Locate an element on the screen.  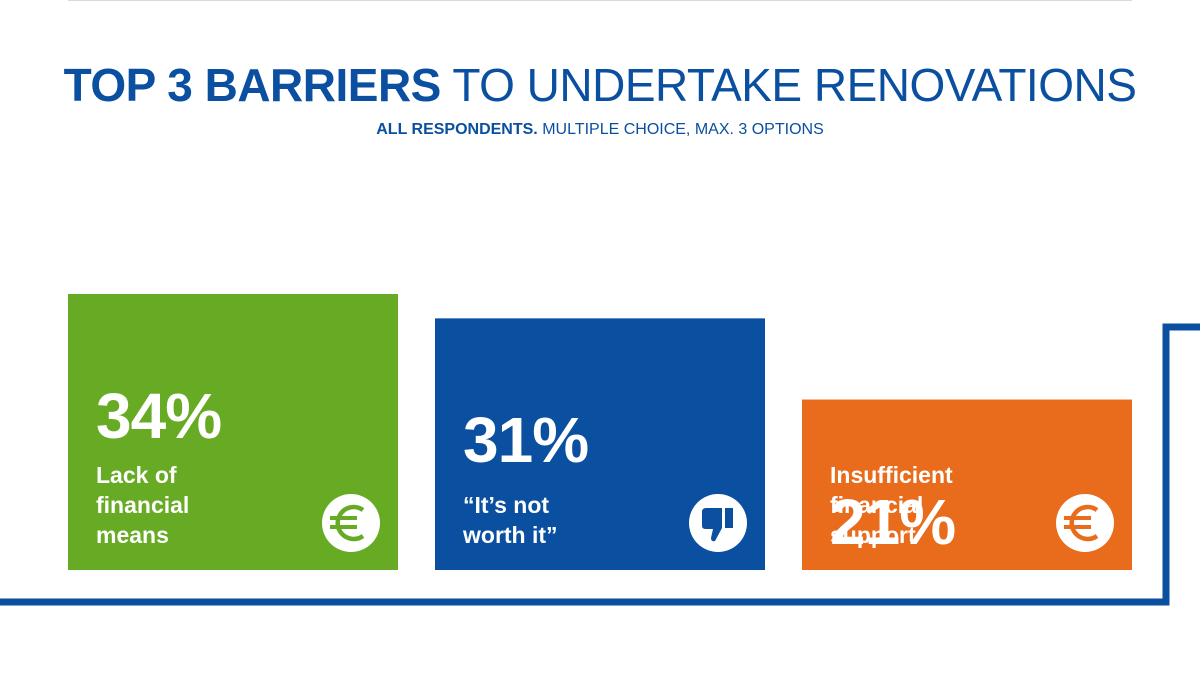
thumb-cuff is located at coordinates (729, 518).